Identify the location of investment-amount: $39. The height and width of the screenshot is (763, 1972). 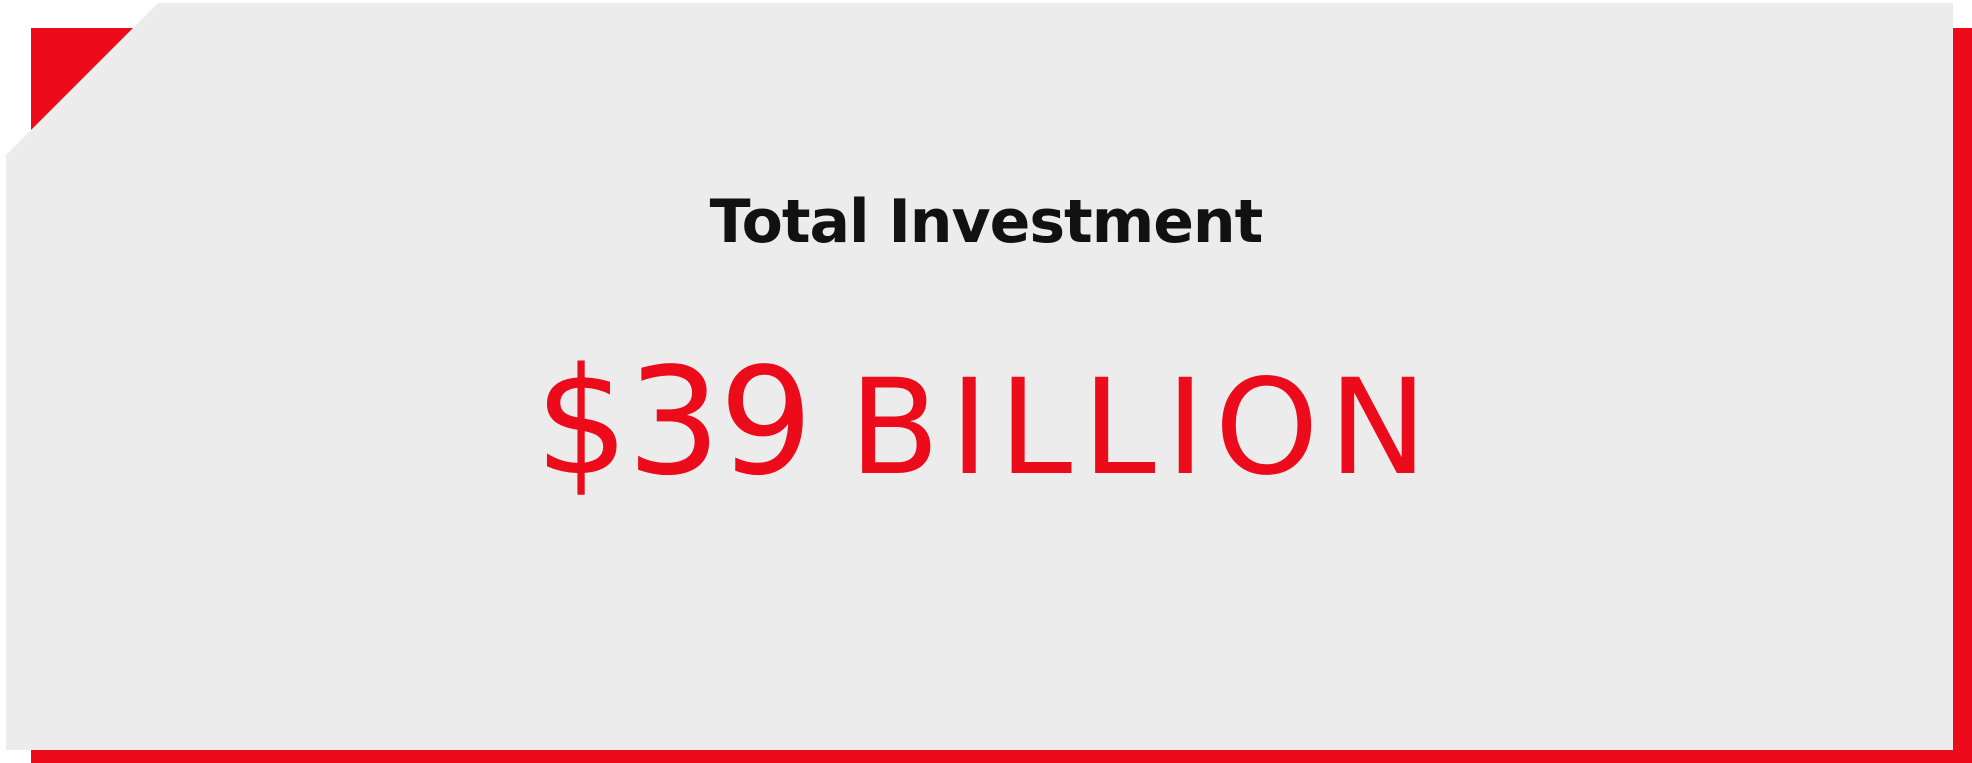
(673, 422).